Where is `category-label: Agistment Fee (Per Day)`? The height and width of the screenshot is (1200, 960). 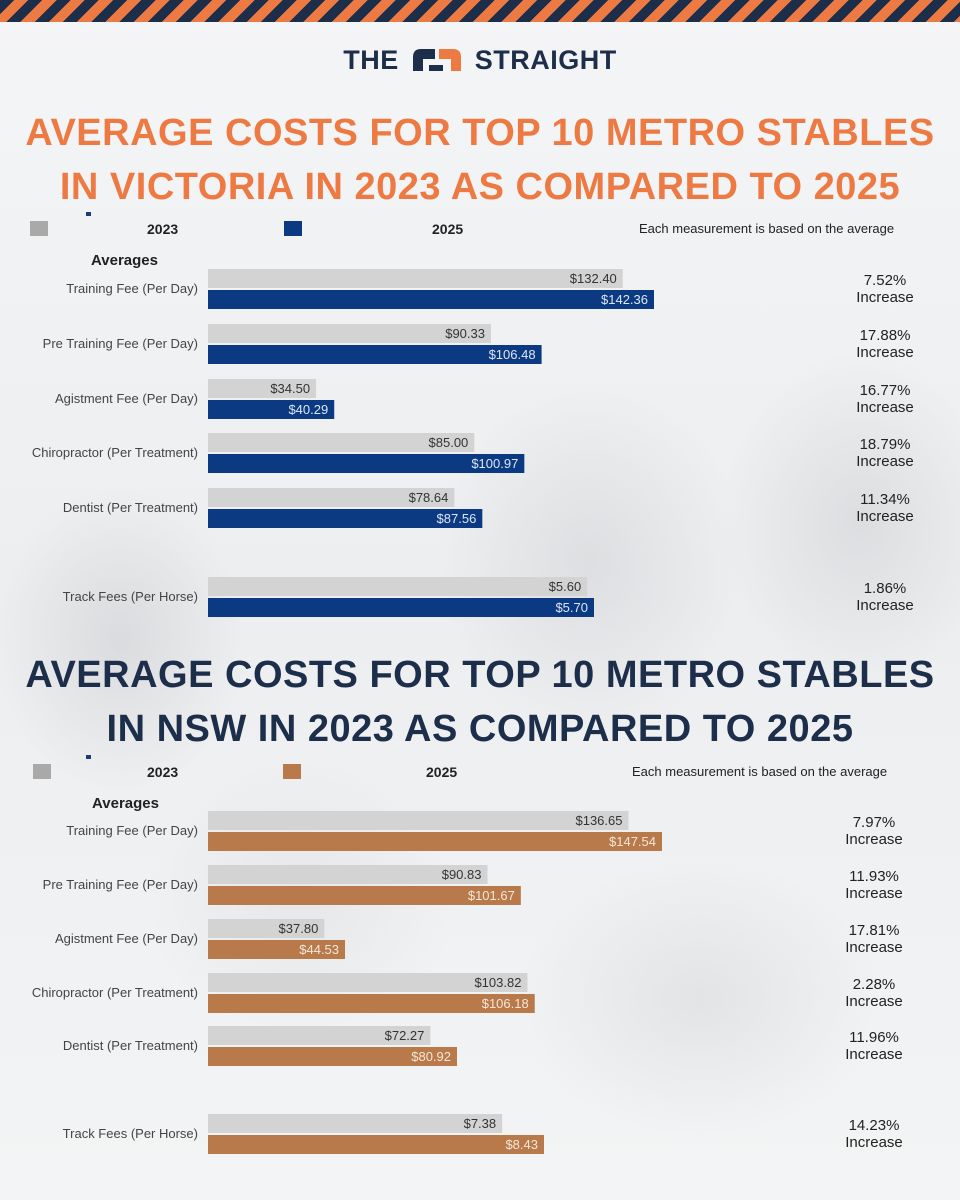
category-label: Agistment Fee (Per Day) is located at coordinates (126, 398).